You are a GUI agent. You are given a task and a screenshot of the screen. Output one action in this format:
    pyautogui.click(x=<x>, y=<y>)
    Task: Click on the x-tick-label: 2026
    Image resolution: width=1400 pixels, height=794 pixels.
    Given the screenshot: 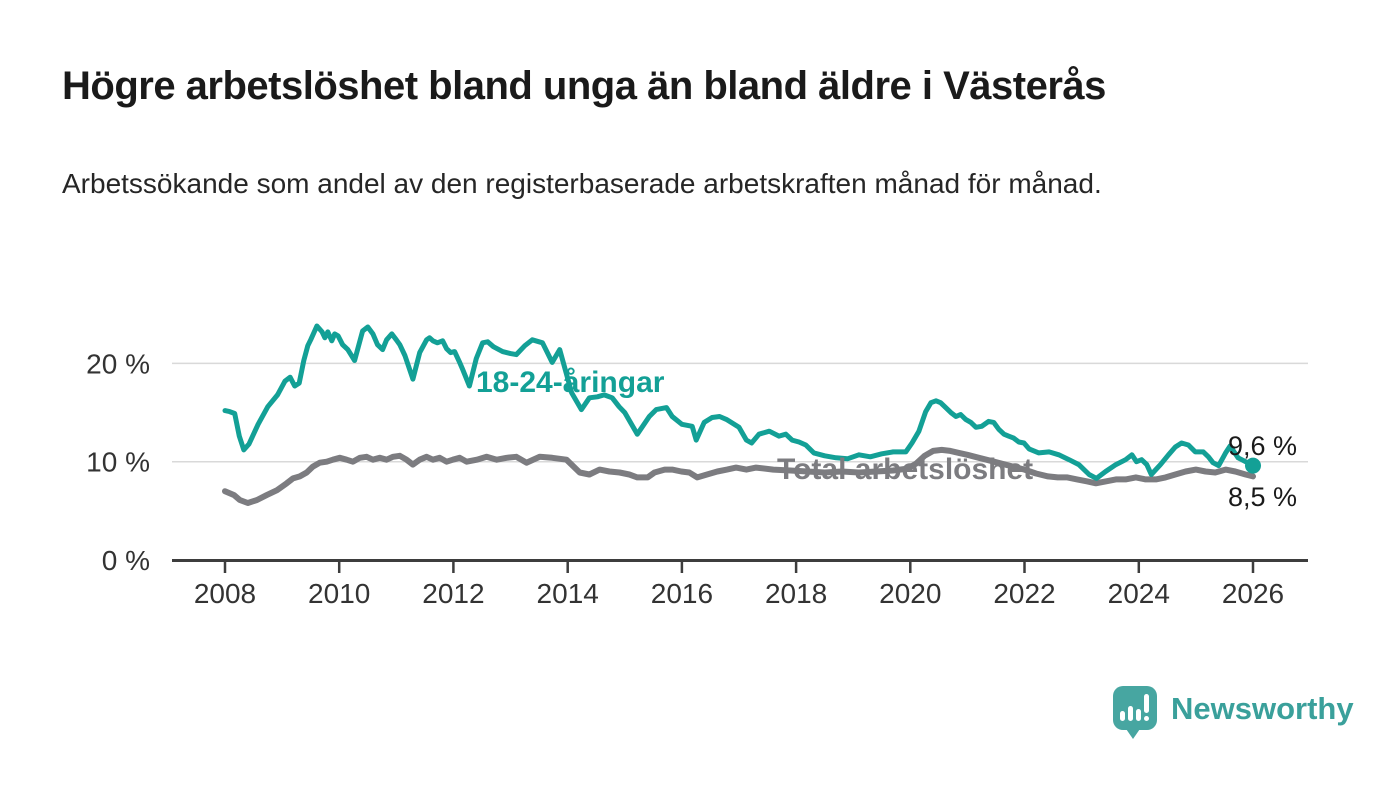 What is the action you would take?
    pyautogui.click(x=1253, y=593)
    